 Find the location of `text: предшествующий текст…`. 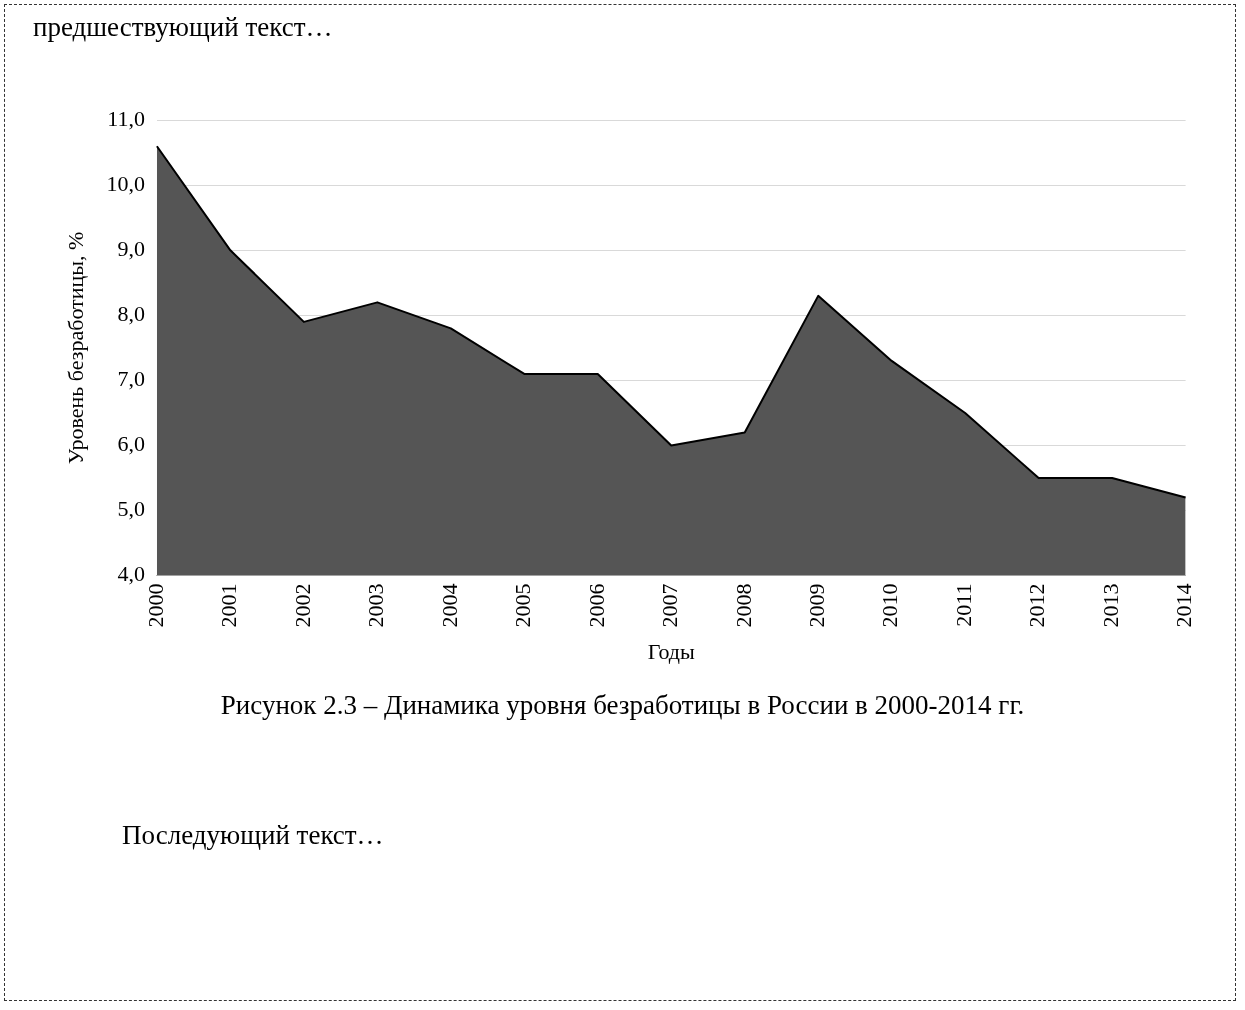

text: предшествующий текст… is located at coordinates (183, 27).